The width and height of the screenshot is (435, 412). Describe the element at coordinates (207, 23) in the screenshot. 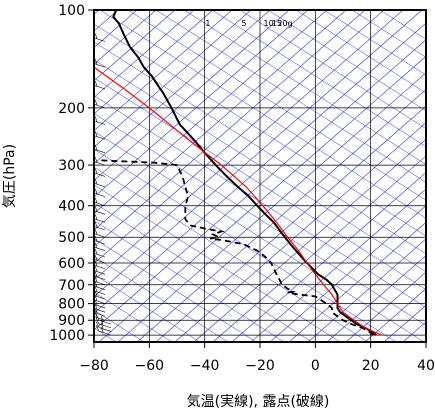

I see `mixing-ratio-label: 1` at that location.